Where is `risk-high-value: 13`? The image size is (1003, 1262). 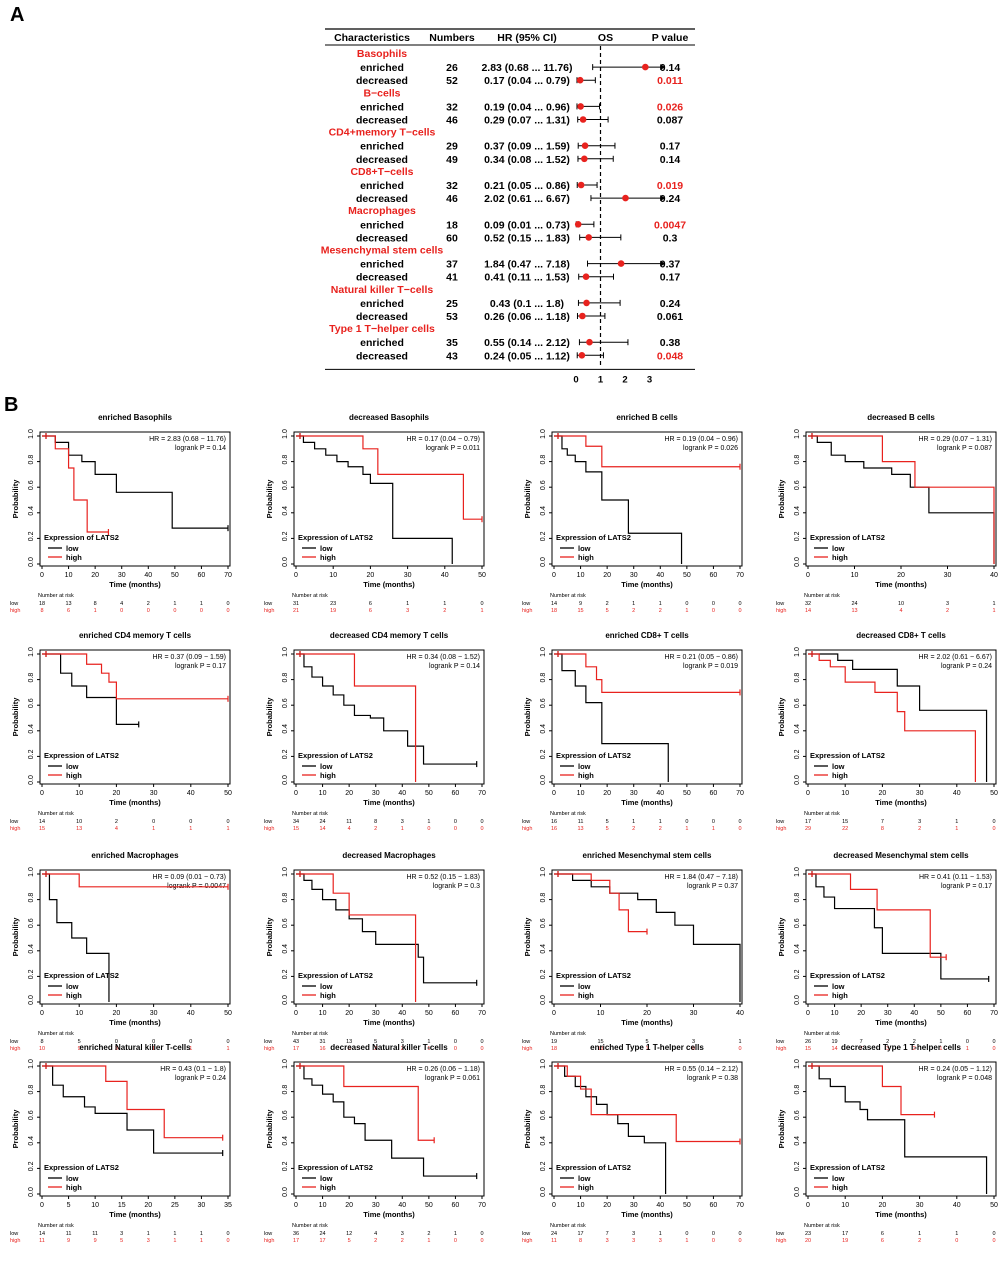 risk-high-value: 13 is located at coordinates (854, 611).